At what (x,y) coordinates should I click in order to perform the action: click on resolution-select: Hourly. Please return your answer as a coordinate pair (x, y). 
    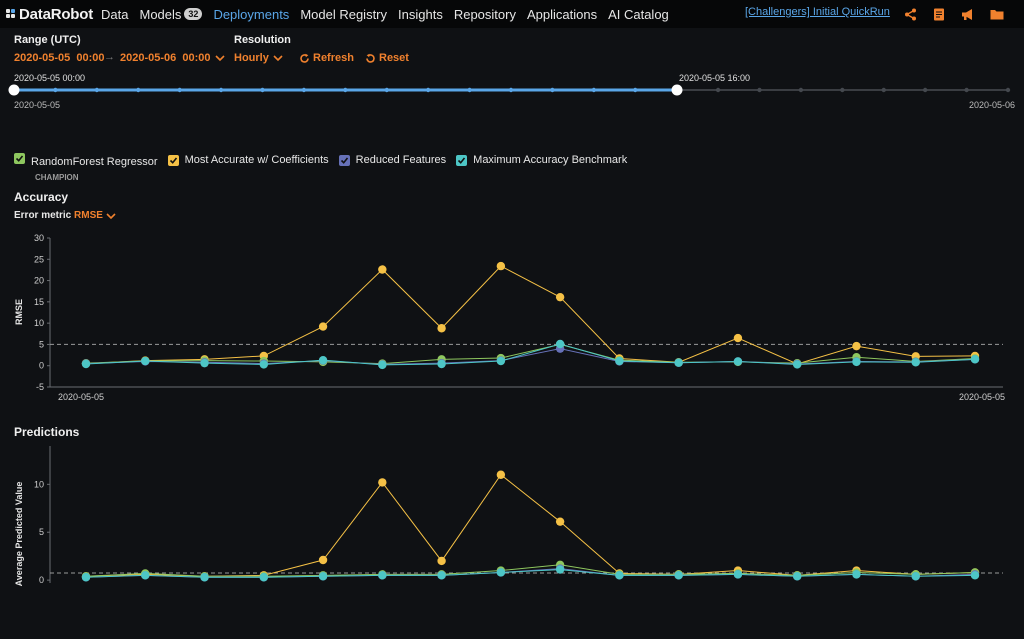
    Looking at the image, I should click on (258, 58).